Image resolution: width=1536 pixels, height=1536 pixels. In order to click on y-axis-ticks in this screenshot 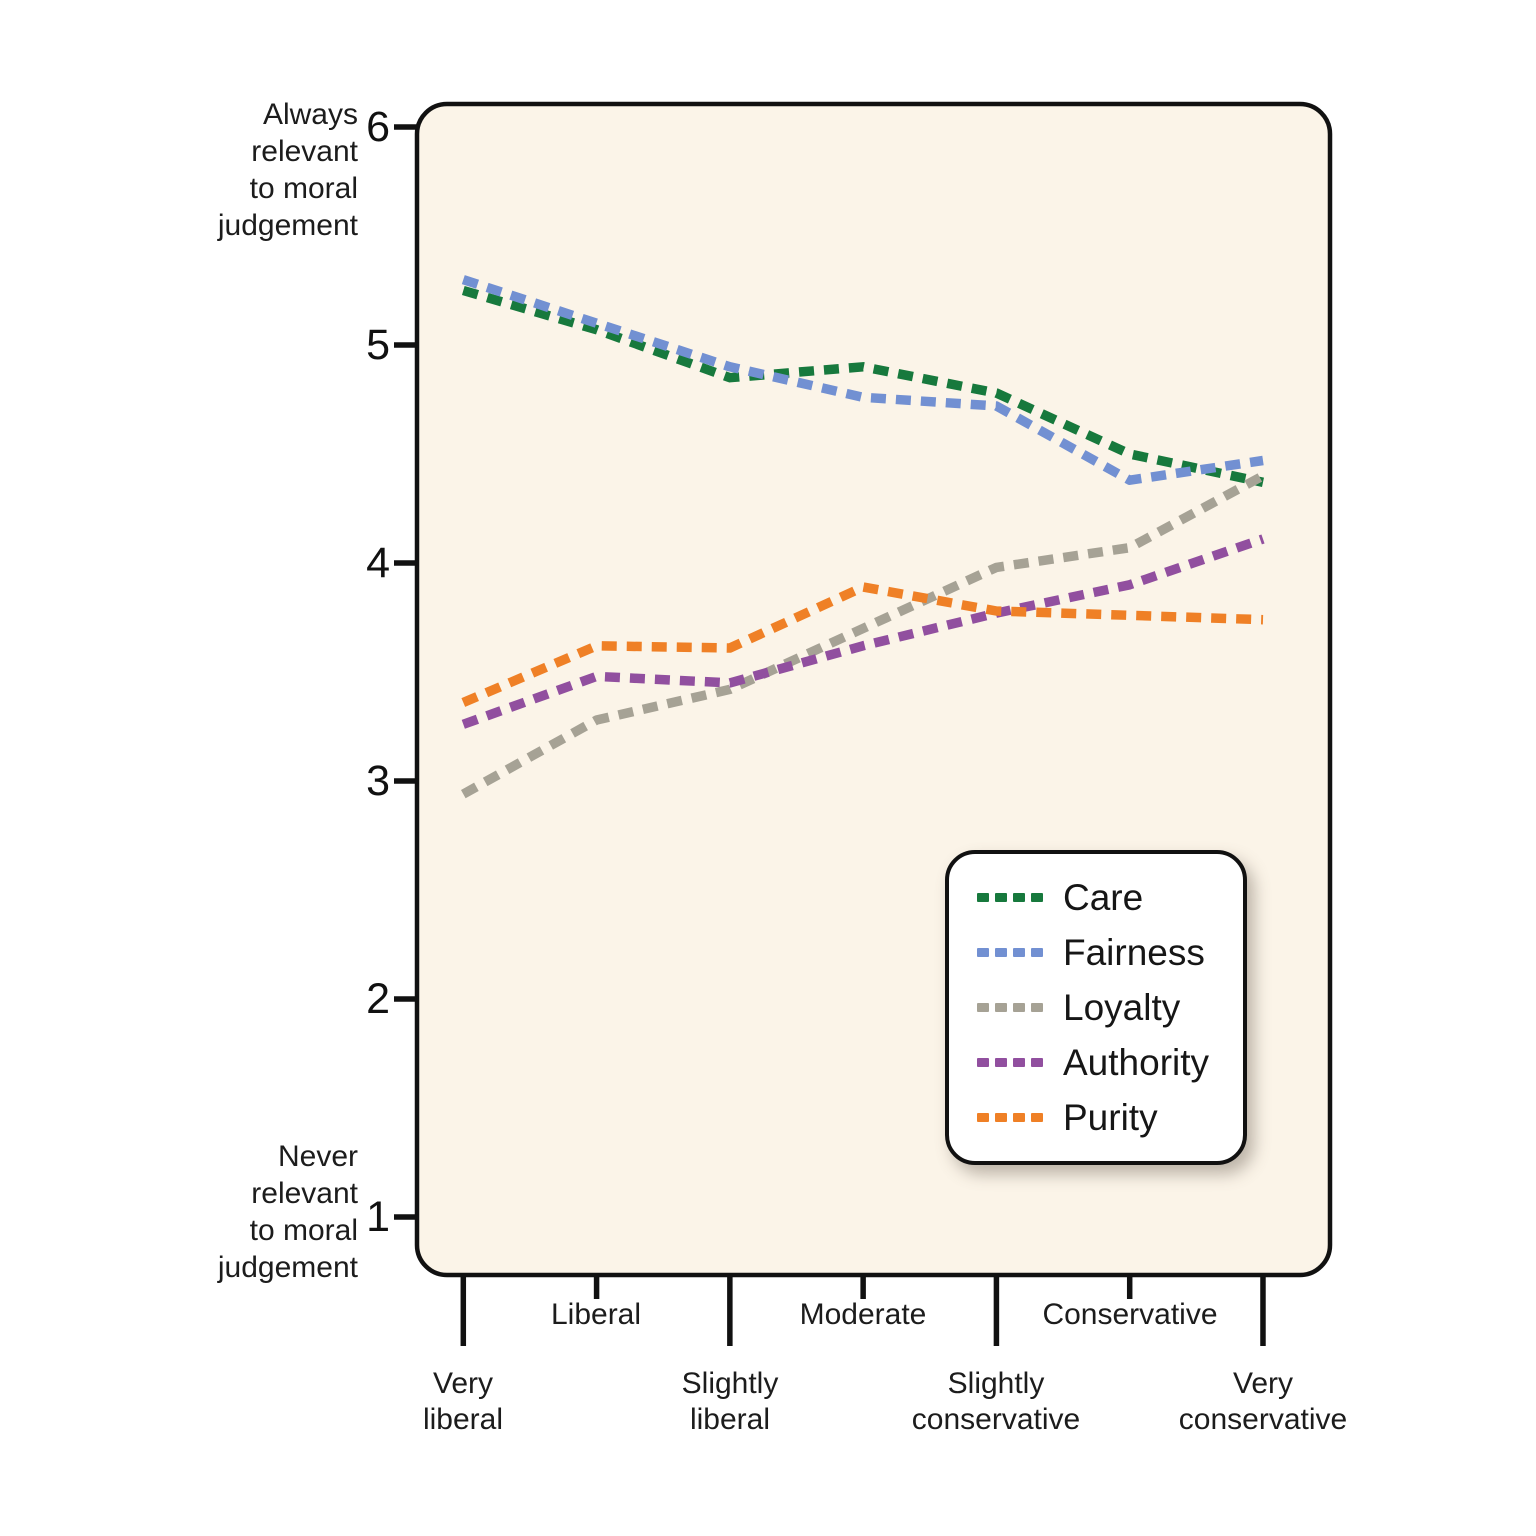, I will do `click(406, 672)`.